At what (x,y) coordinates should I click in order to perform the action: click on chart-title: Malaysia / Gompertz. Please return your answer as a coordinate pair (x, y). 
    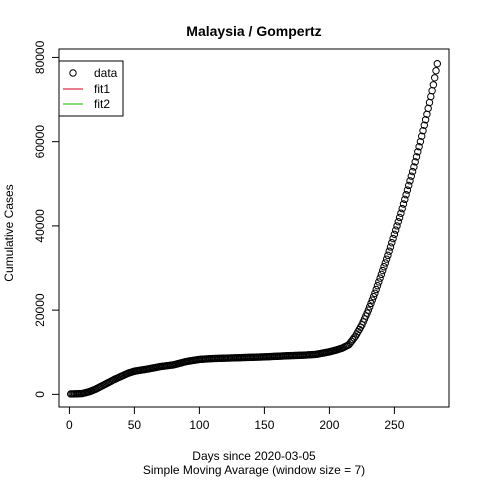
    Looking at the image, I should click on (253, 31).